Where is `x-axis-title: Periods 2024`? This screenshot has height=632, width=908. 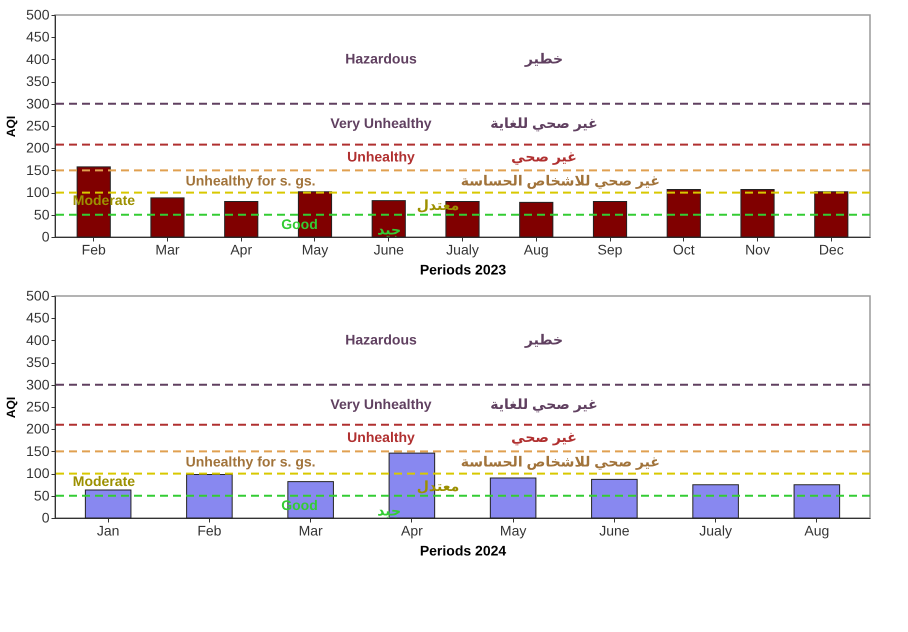
x-axis-title: Periods 2024 is located at coordinates (463, 550).